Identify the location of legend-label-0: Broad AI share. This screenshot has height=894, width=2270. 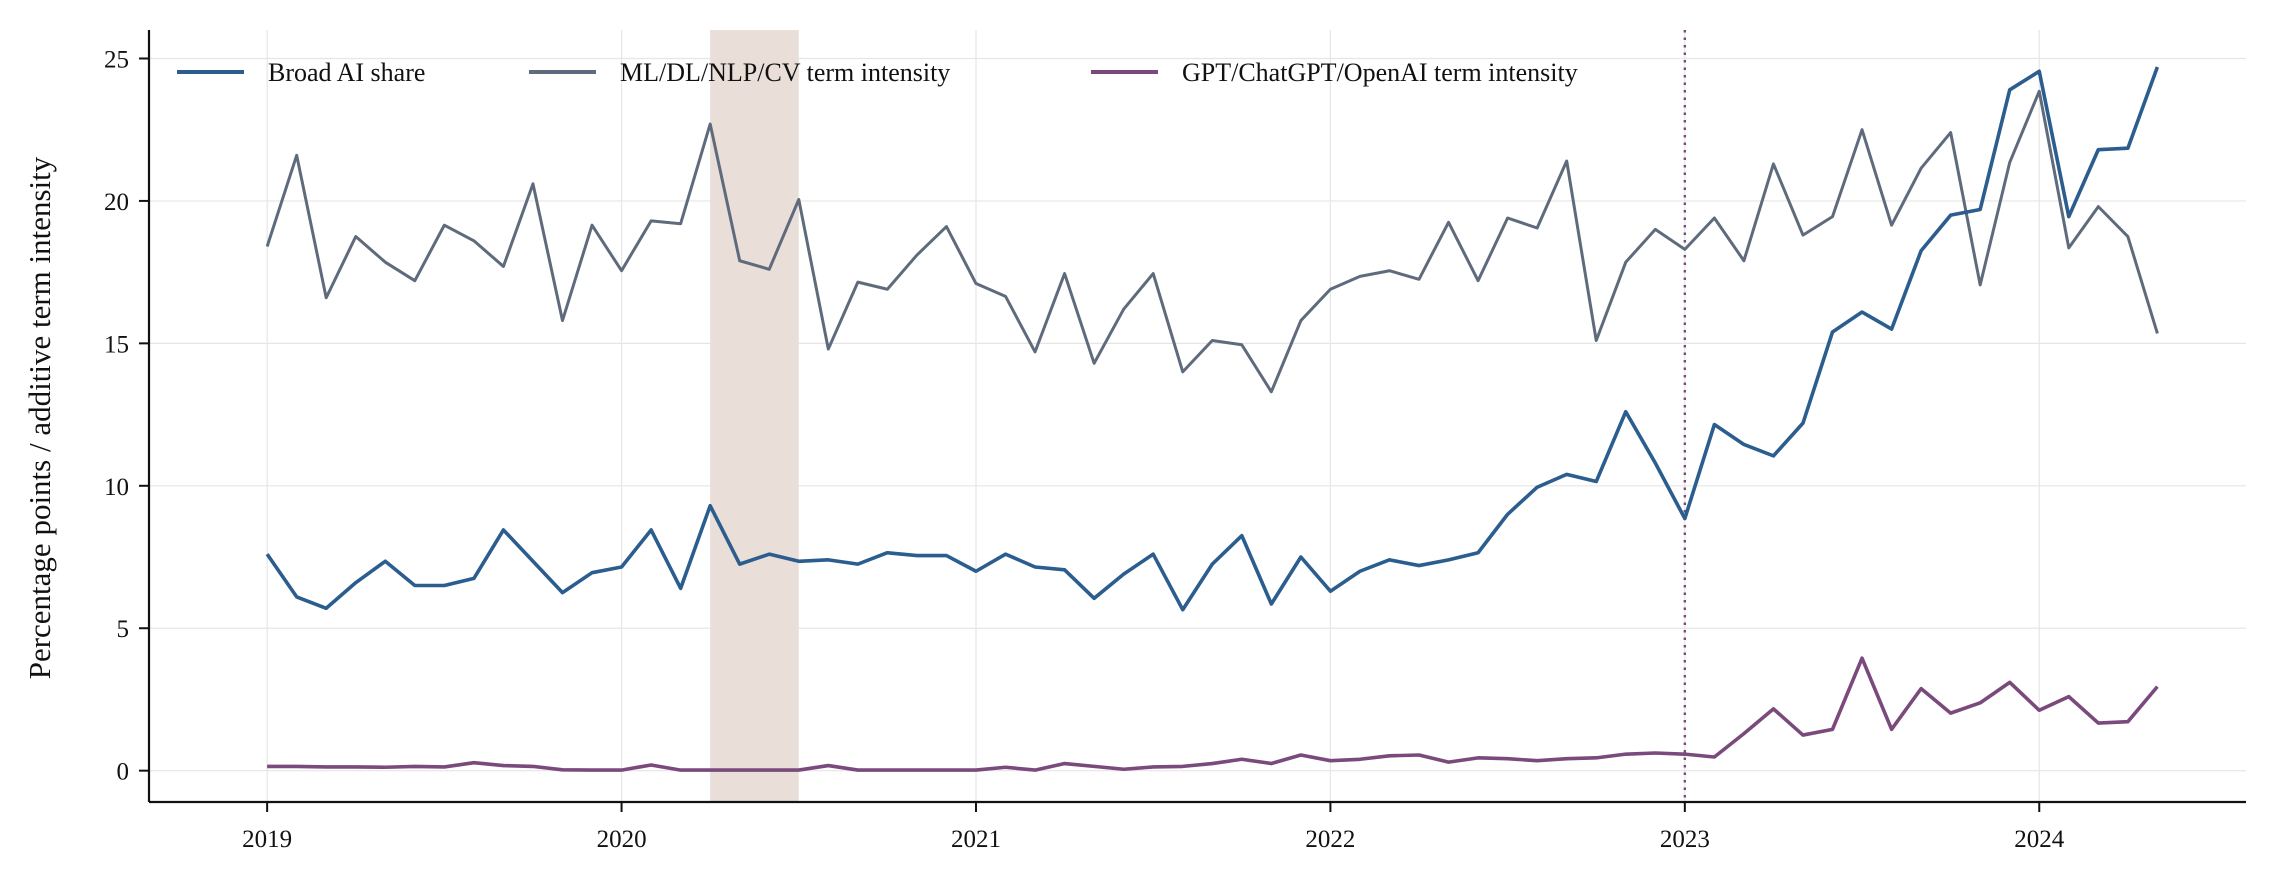
(346, 72).